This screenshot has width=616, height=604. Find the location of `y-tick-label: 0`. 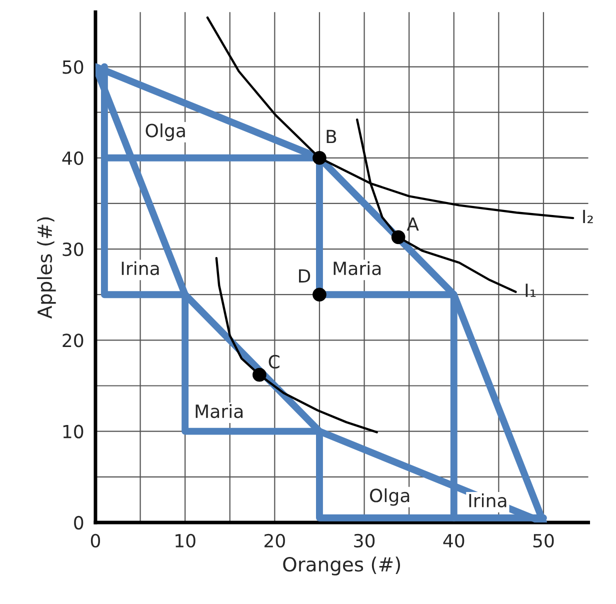

y-tick-label: 0 is located at coordinates (79, 523).